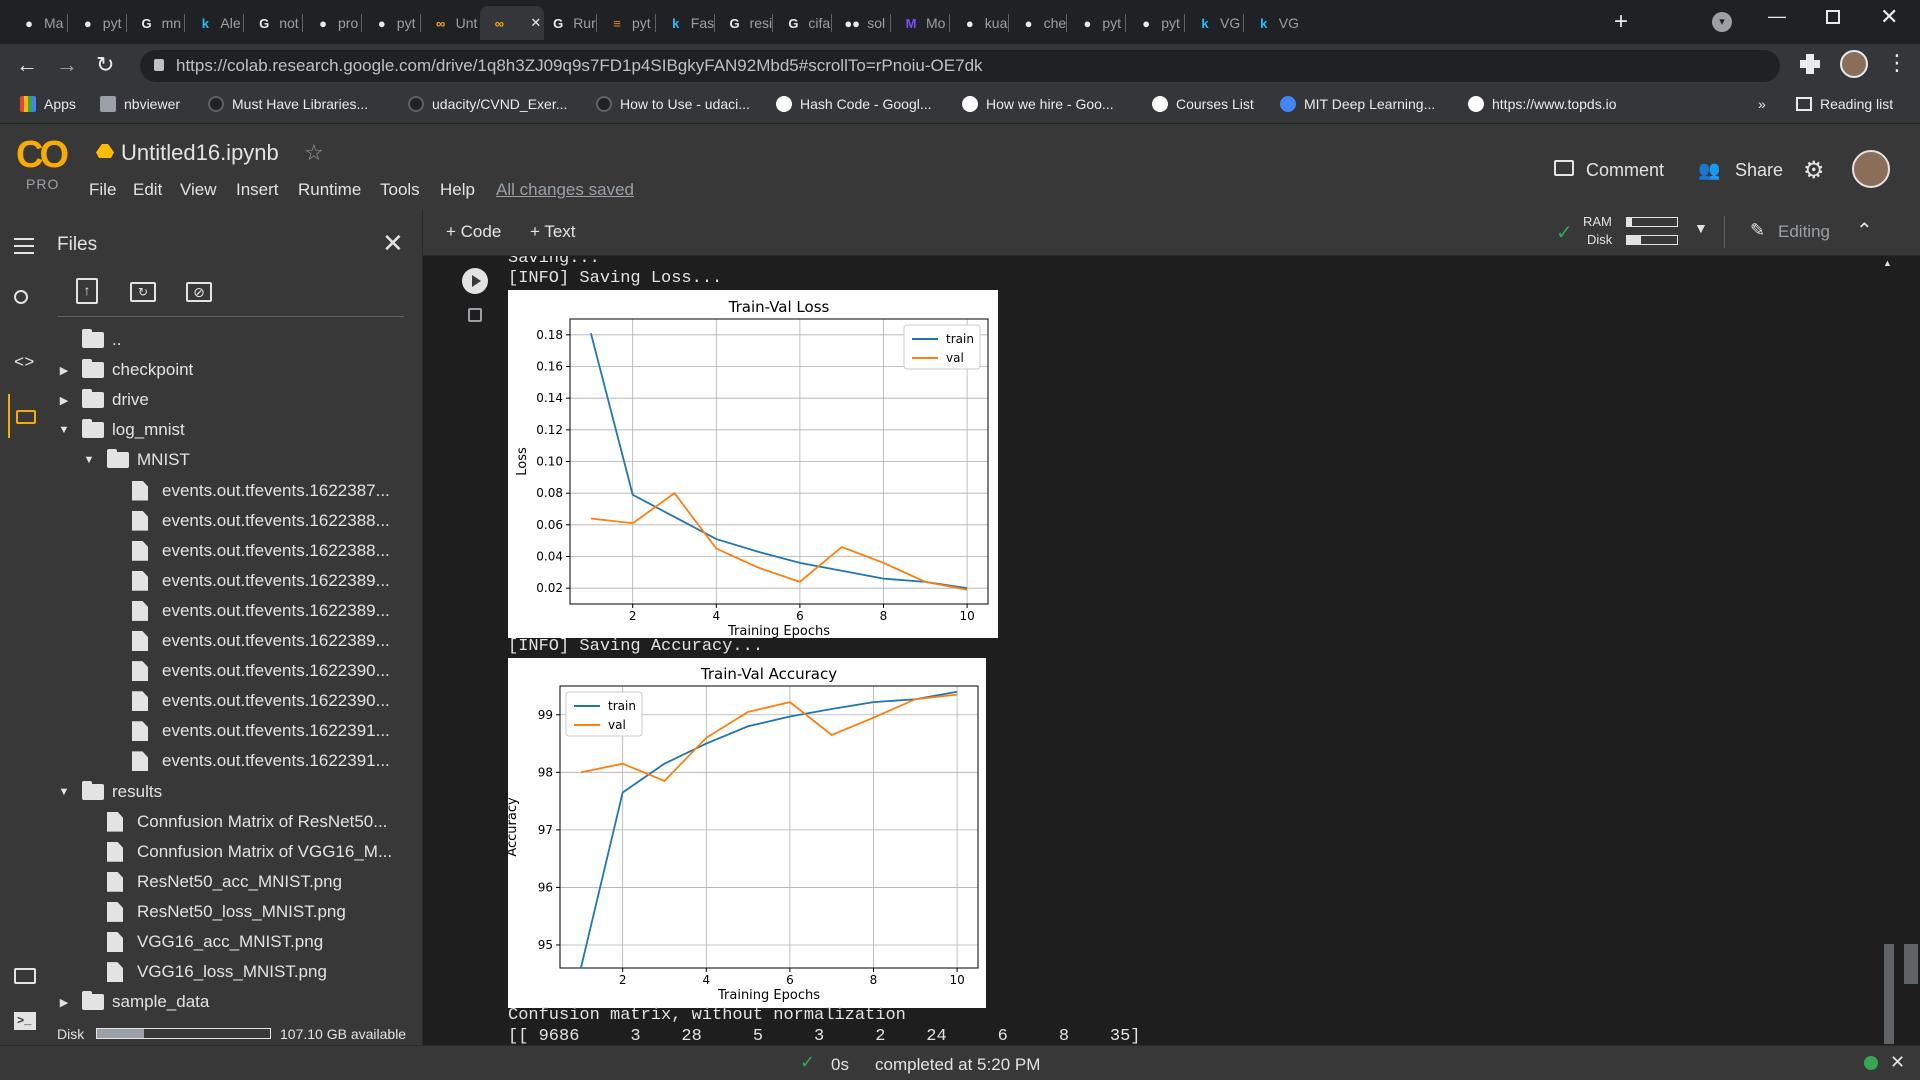  I want to click on save-status-link: All changes saved, so click(565, 189).